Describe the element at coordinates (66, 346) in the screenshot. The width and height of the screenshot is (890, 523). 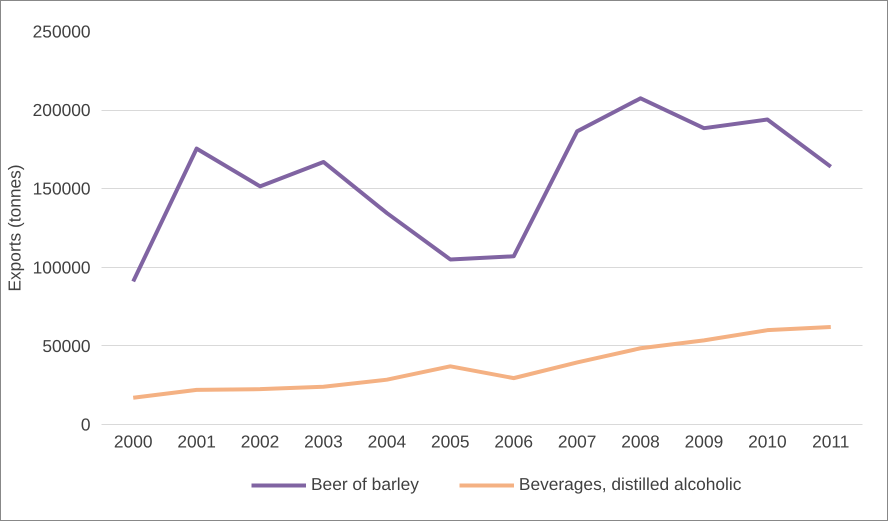
I see `y-tick-label: 50000` at that location.